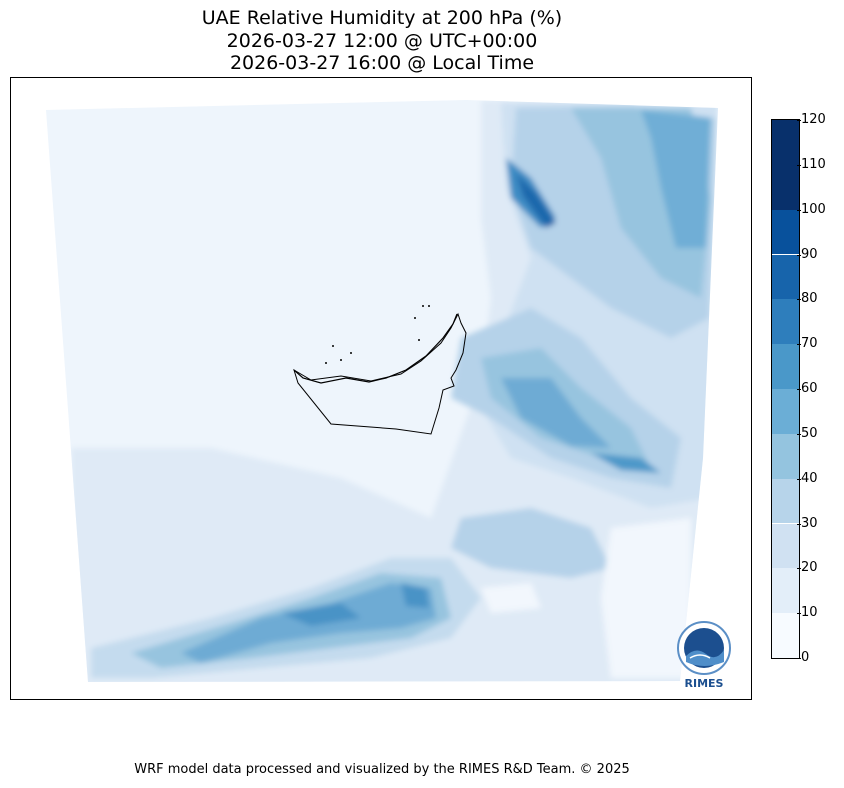  Describe the element at coordinates (803, 657) in the screenshot. I see `colorbar-tick-label: 0` at that location.